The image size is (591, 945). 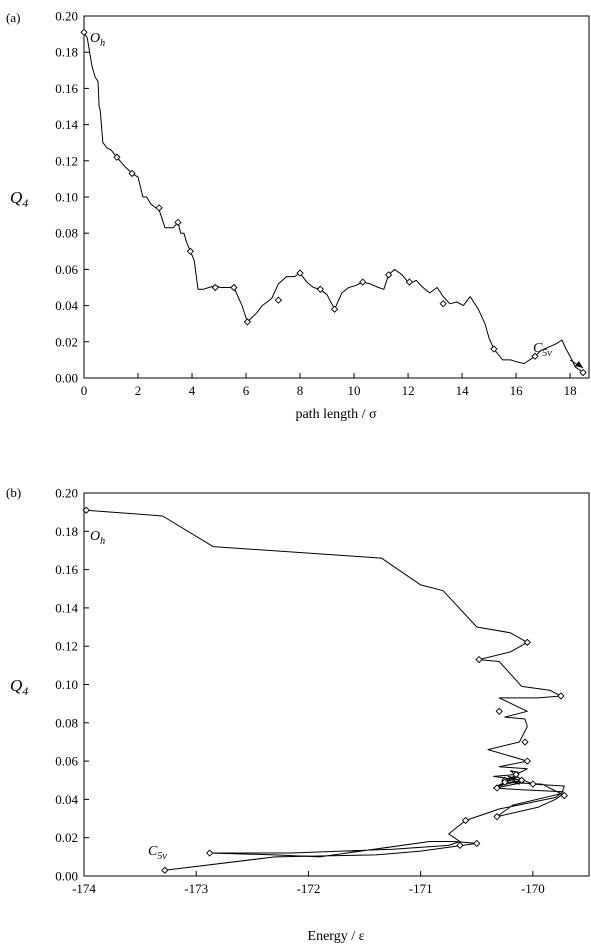 I want to click on x-tick-label: -171, so click(x=421, y=888).